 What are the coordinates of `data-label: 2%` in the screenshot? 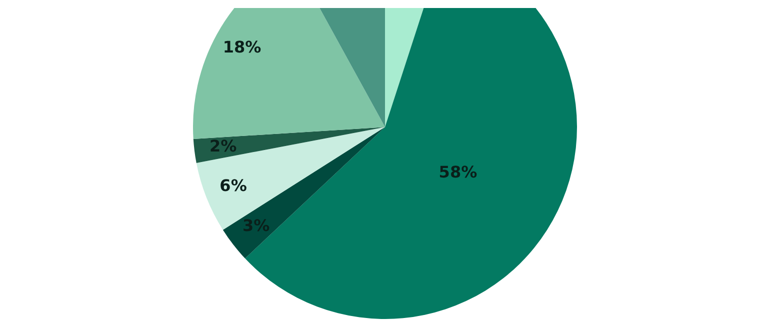 It's located at (223, 146).